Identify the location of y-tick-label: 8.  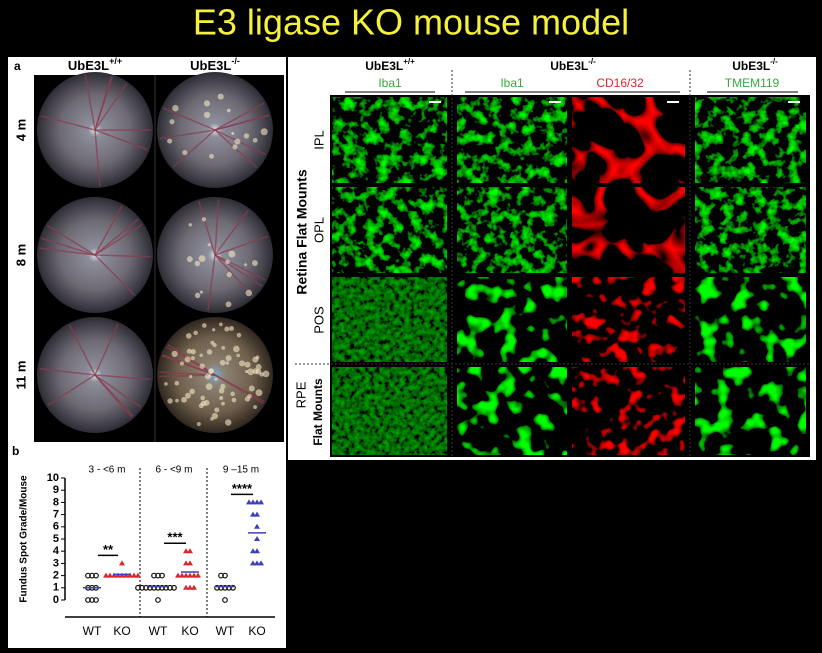
(56, 502).